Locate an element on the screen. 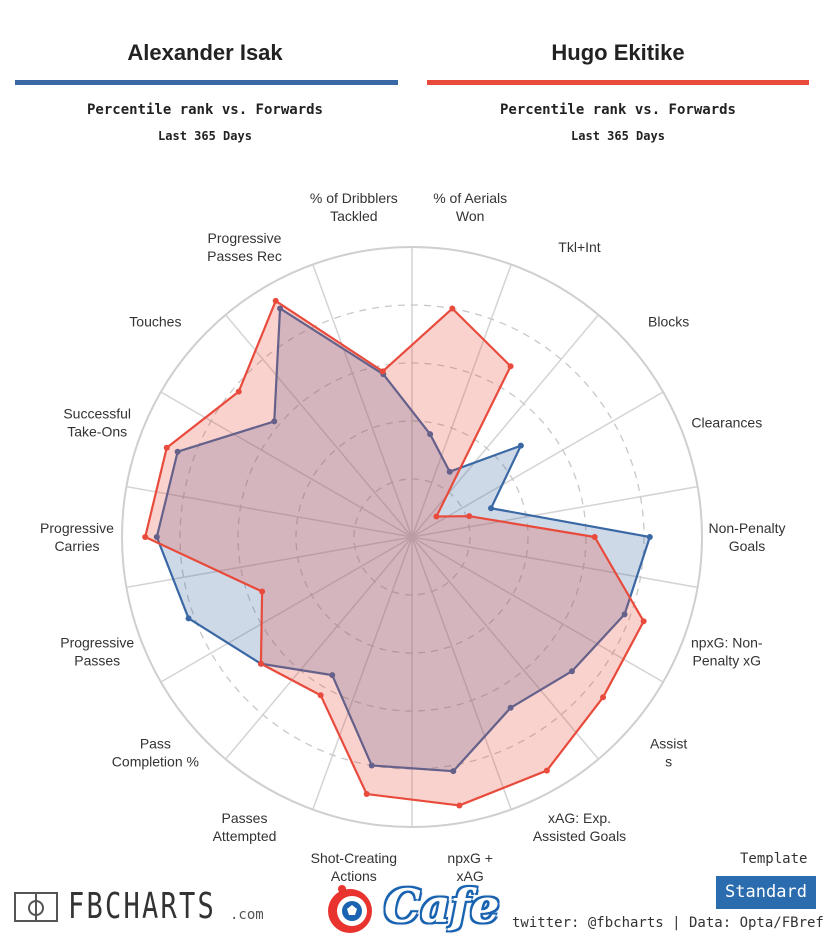  template-badge: Standard is located at coordinates (766, 892).